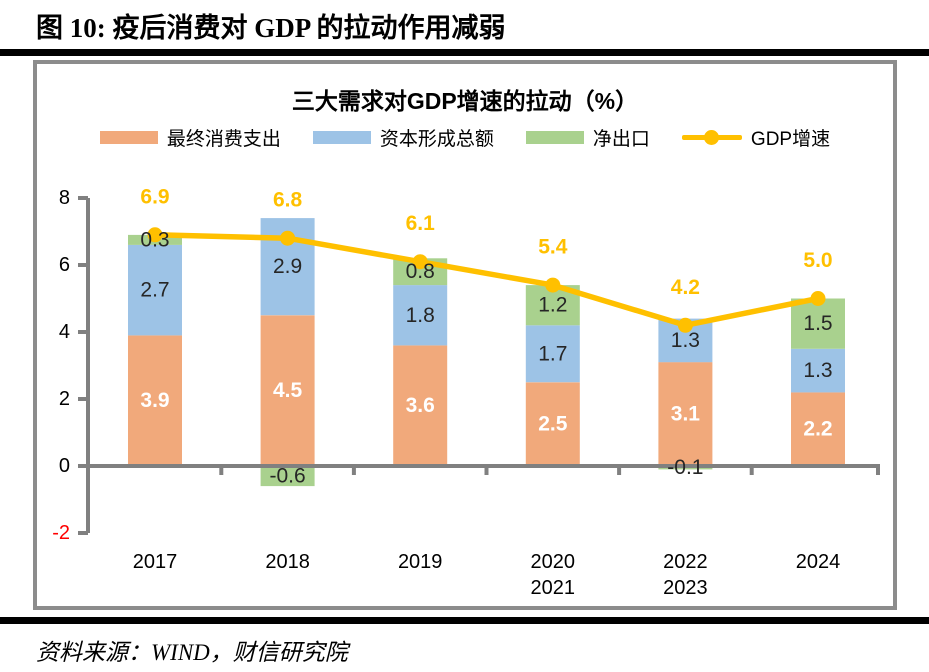 The image size is (929, 672). Describe the element at coordinates (271, 28) in the screenshot. I see `figure-title: 图 10: 疫后消费对 GDP 的拉动作用减弱` at that location.